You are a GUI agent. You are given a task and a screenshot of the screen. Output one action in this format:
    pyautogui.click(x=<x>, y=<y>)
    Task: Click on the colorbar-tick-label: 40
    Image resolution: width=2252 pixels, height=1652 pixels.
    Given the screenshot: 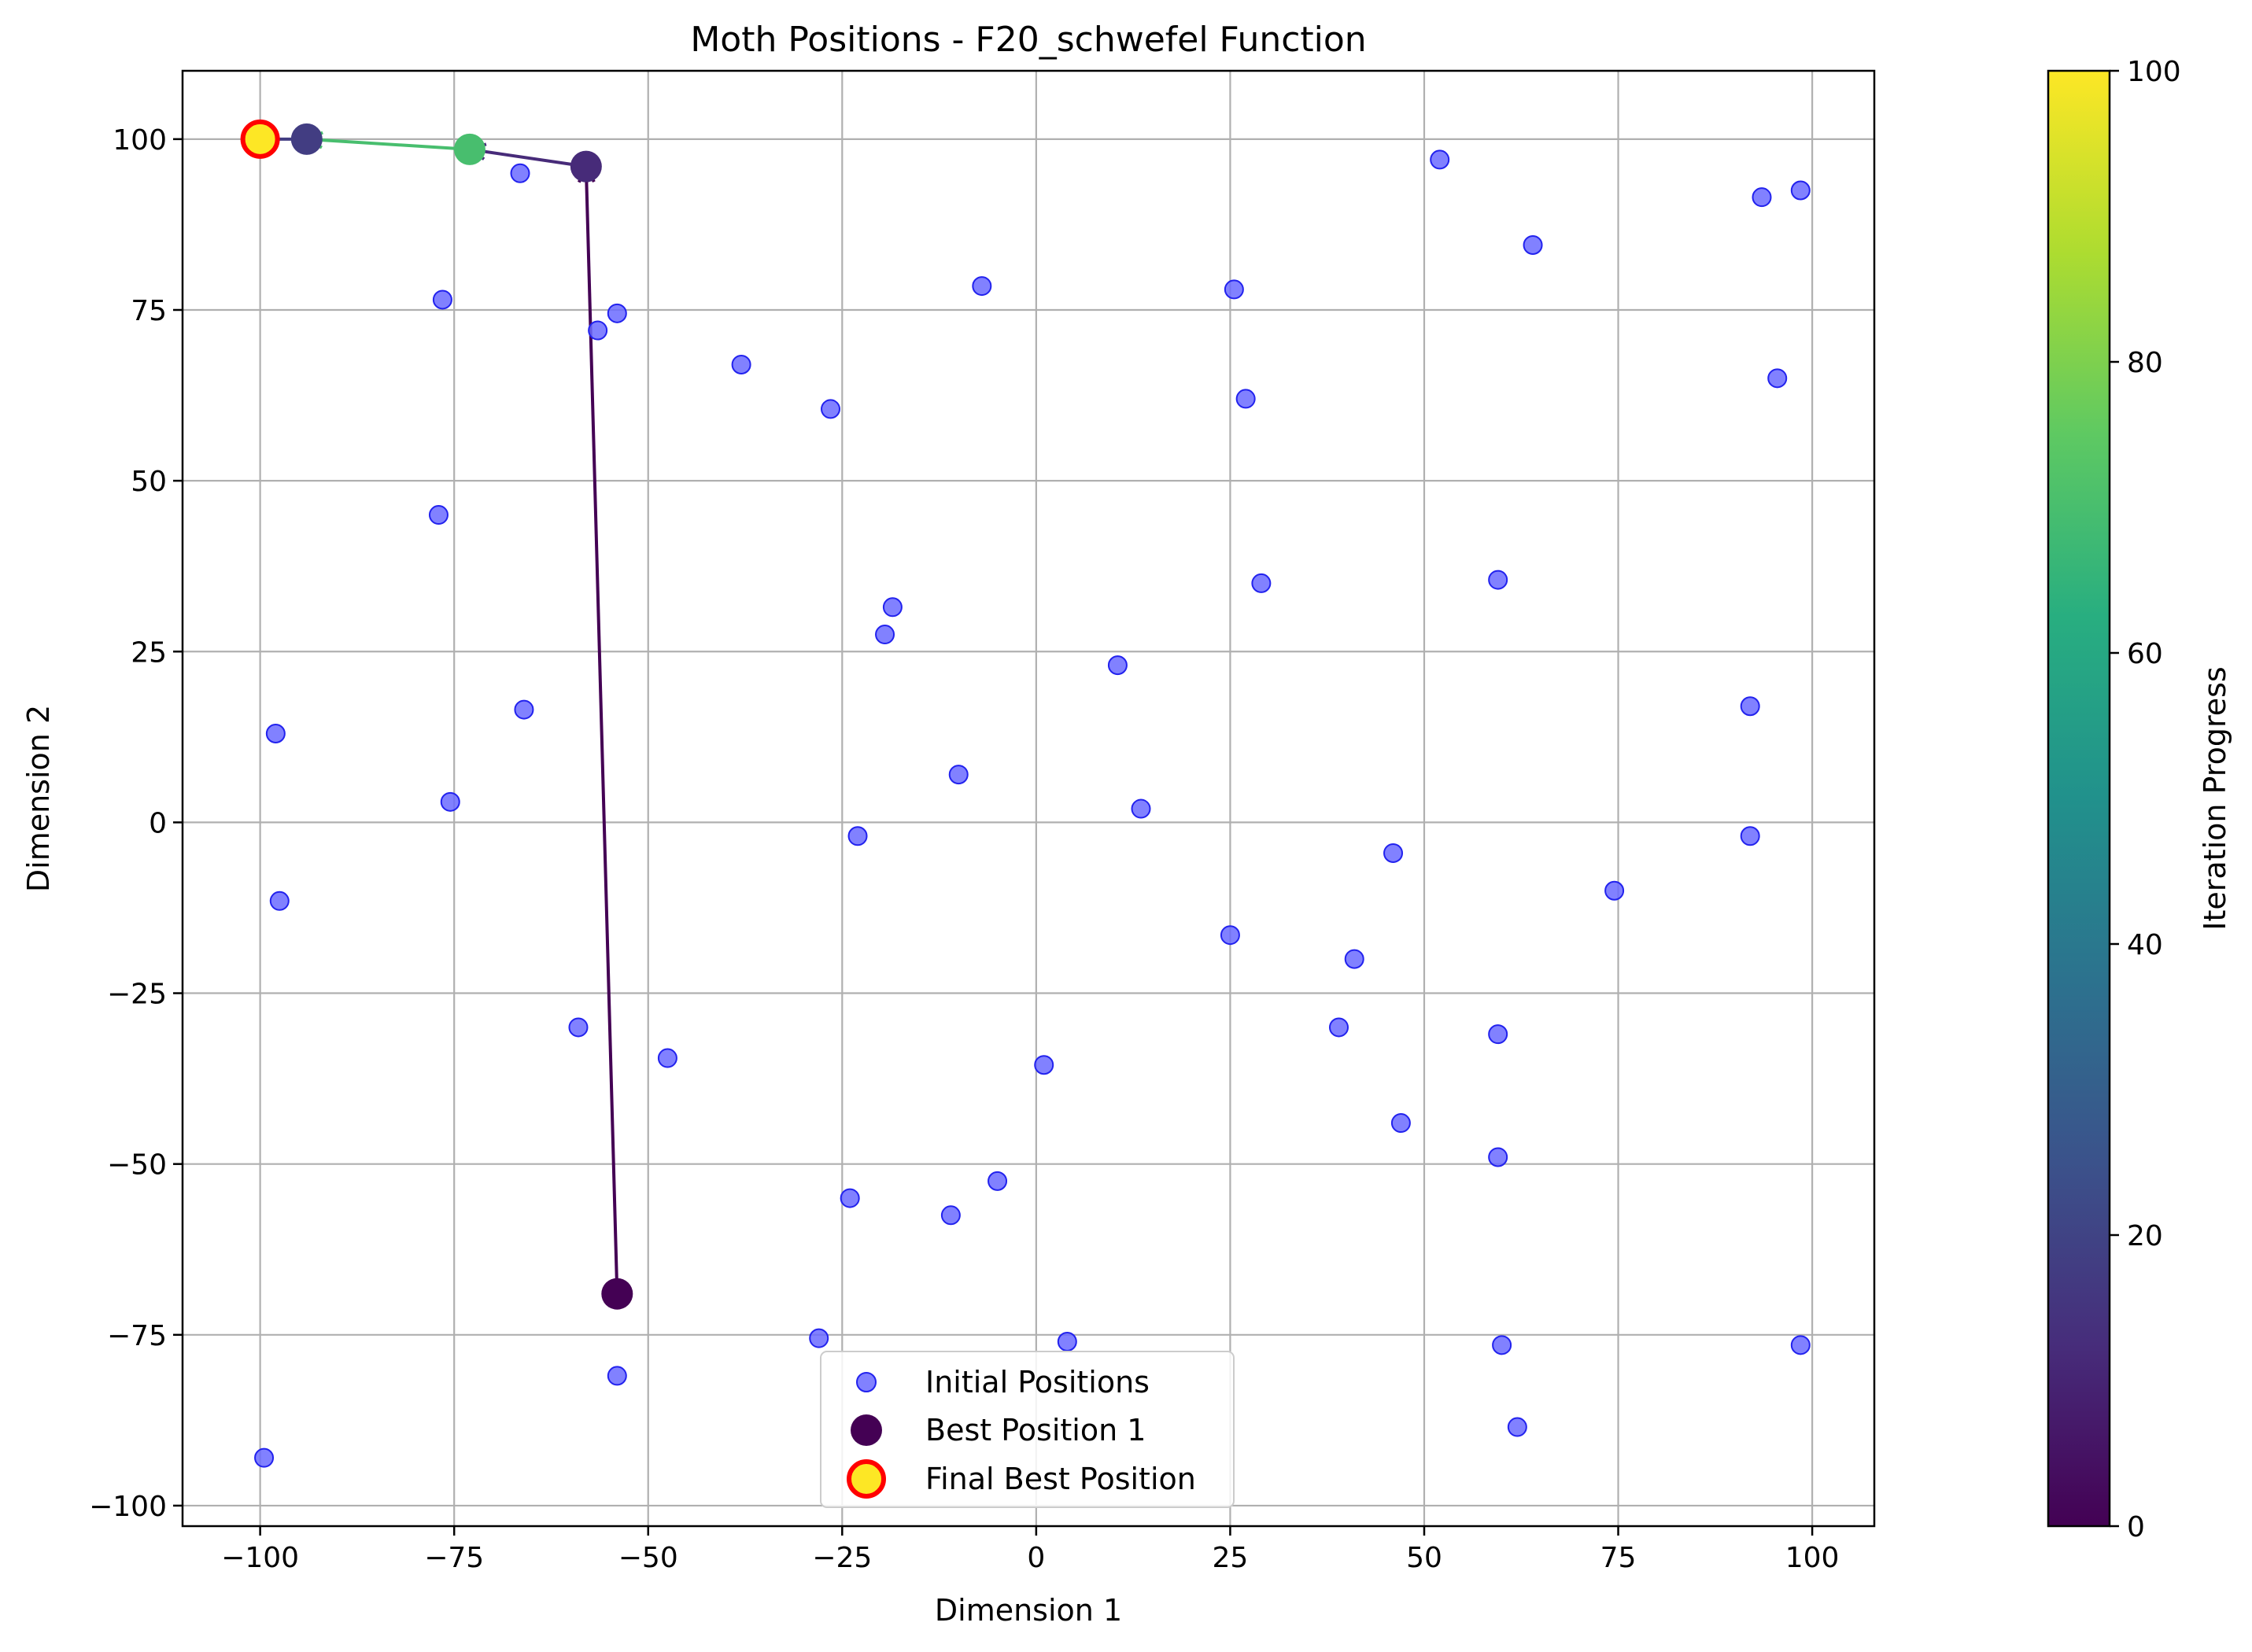 What is the action you would take?
    pyautogui.click(x=2145, y=945)
    